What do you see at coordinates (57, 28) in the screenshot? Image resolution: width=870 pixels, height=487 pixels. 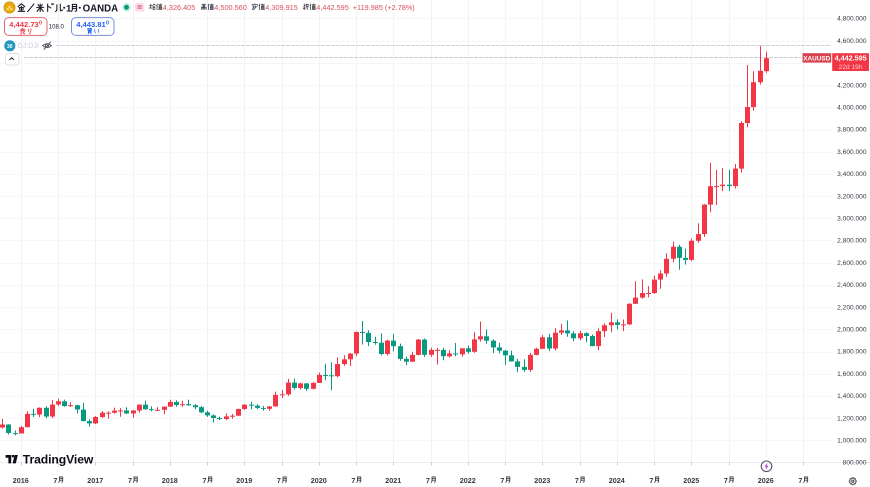 I see `svg-text: 108.0` at bounding box center [57, 28].